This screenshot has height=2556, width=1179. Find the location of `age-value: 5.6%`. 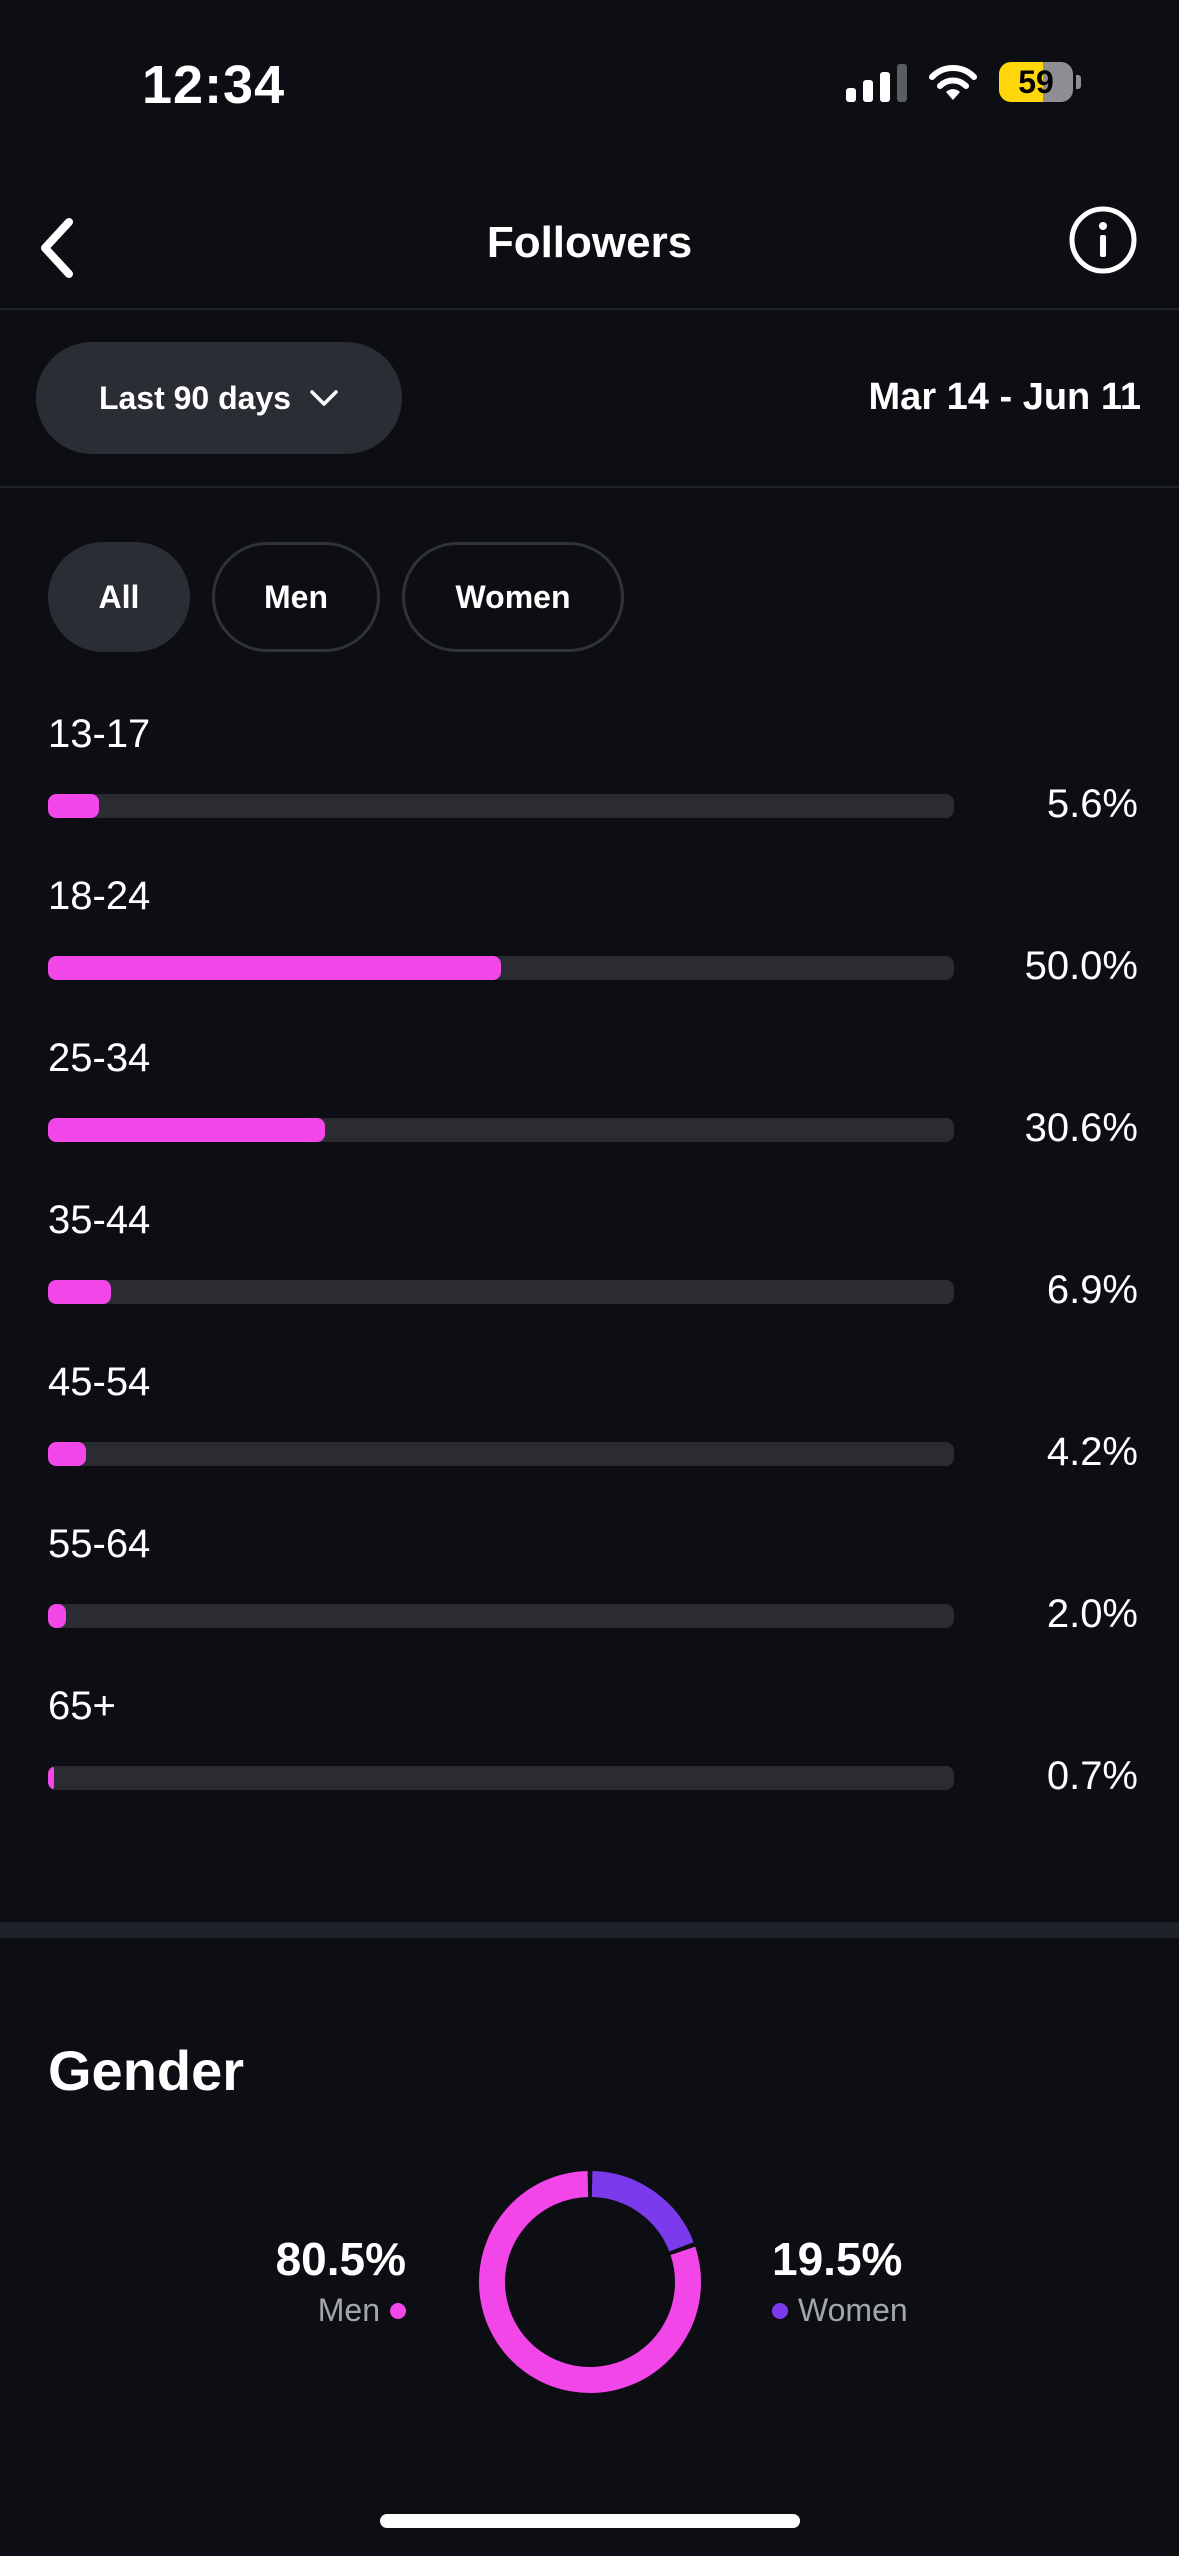

age-value: 5.6% is located at coordinates (1092, 804).